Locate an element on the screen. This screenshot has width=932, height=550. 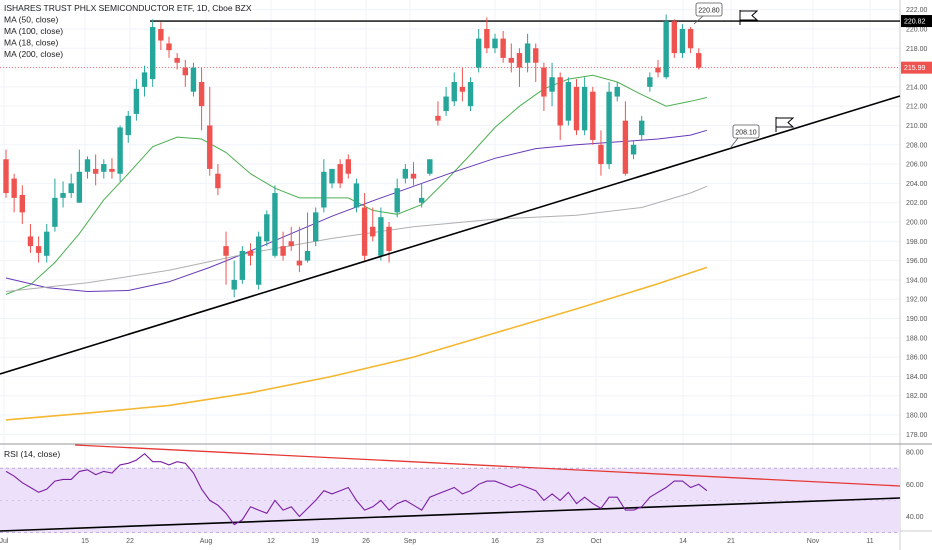
price-tick-label: 188.00 is located at coordinates (917, 338).